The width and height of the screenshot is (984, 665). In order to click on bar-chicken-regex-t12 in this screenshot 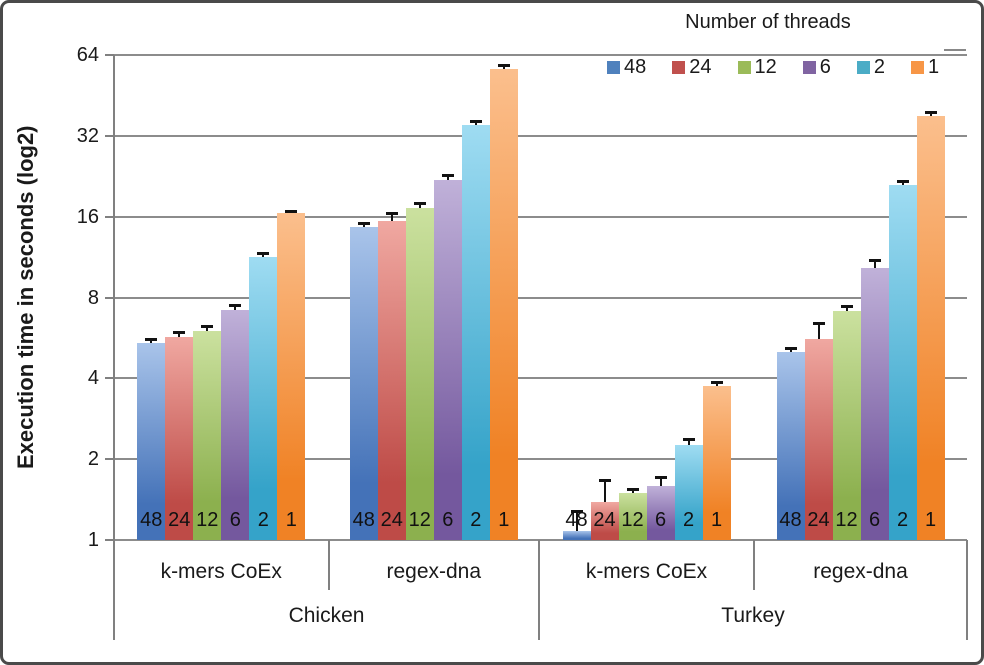, I will do `click(419, 373)`.